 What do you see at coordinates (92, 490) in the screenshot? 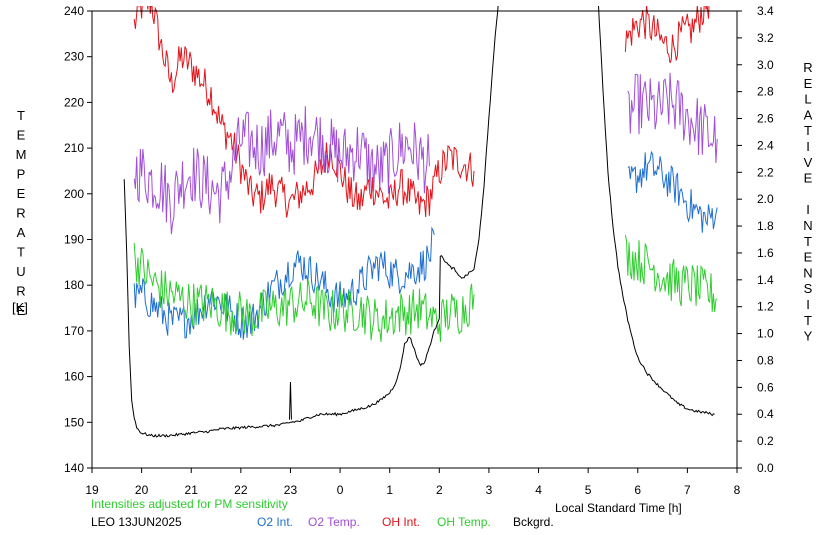
I see `x-tick-label: 19` at bounding box center [92, 490].